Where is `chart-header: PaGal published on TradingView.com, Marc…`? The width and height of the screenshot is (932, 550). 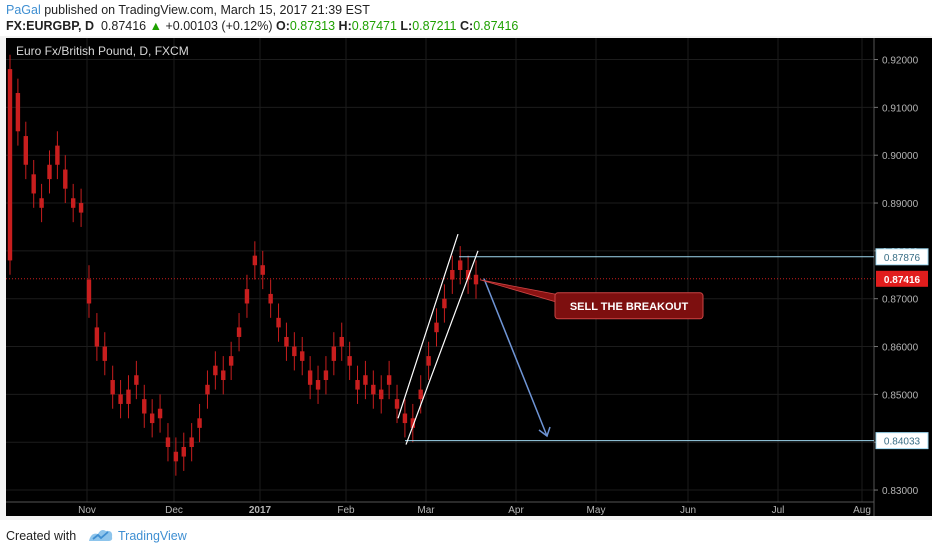 chart-header: PaGal published on TradingView.com, Marc… is located at coordinates (466, 18).